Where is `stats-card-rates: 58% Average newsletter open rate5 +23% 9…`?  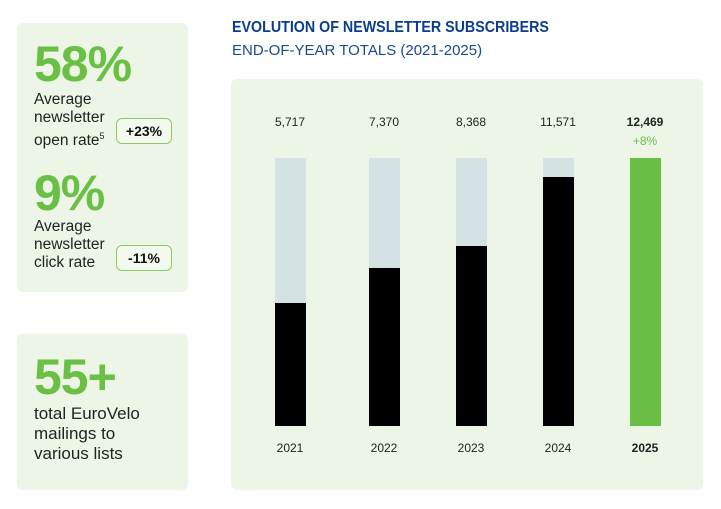 stats-card-rates: 58% Average newsletter open rate5 +23% 9… is located at coordinates (102, 157).